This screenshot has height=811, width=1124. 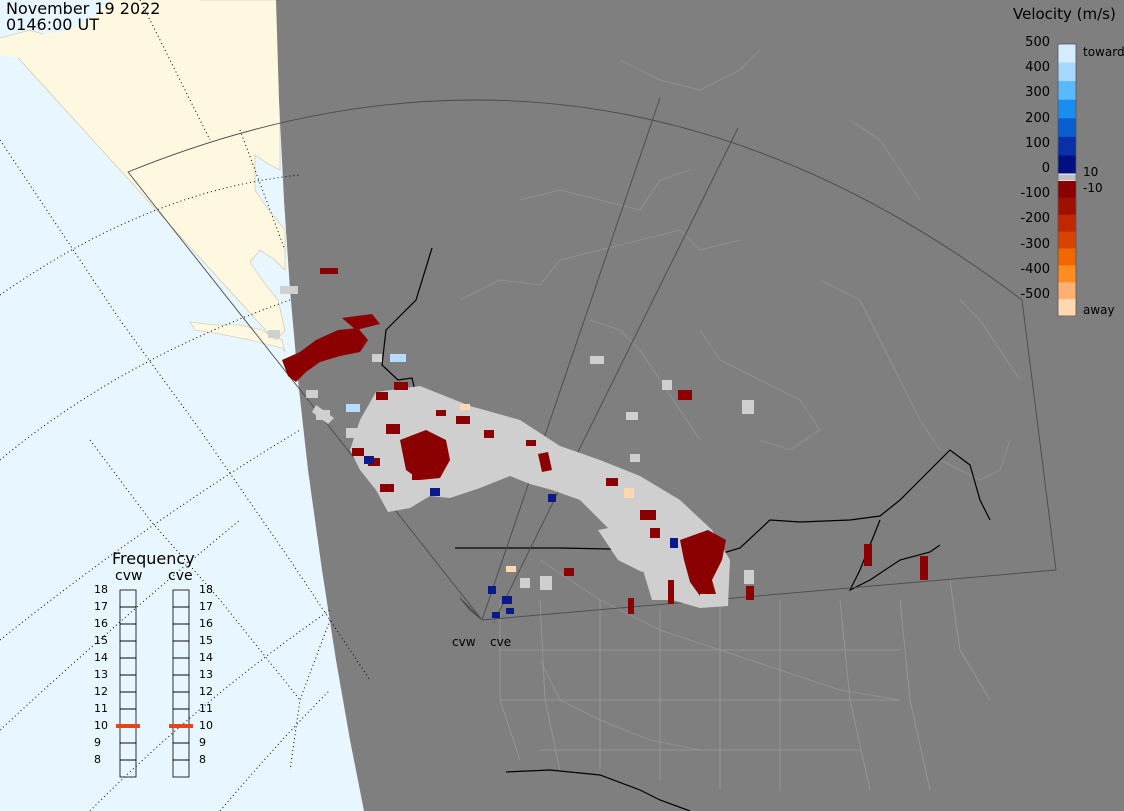 What do you see at coordinates (1035, 194) in the screenshot?
I see `velocity-tick-label: -100` at bounding box center [1035, 194].